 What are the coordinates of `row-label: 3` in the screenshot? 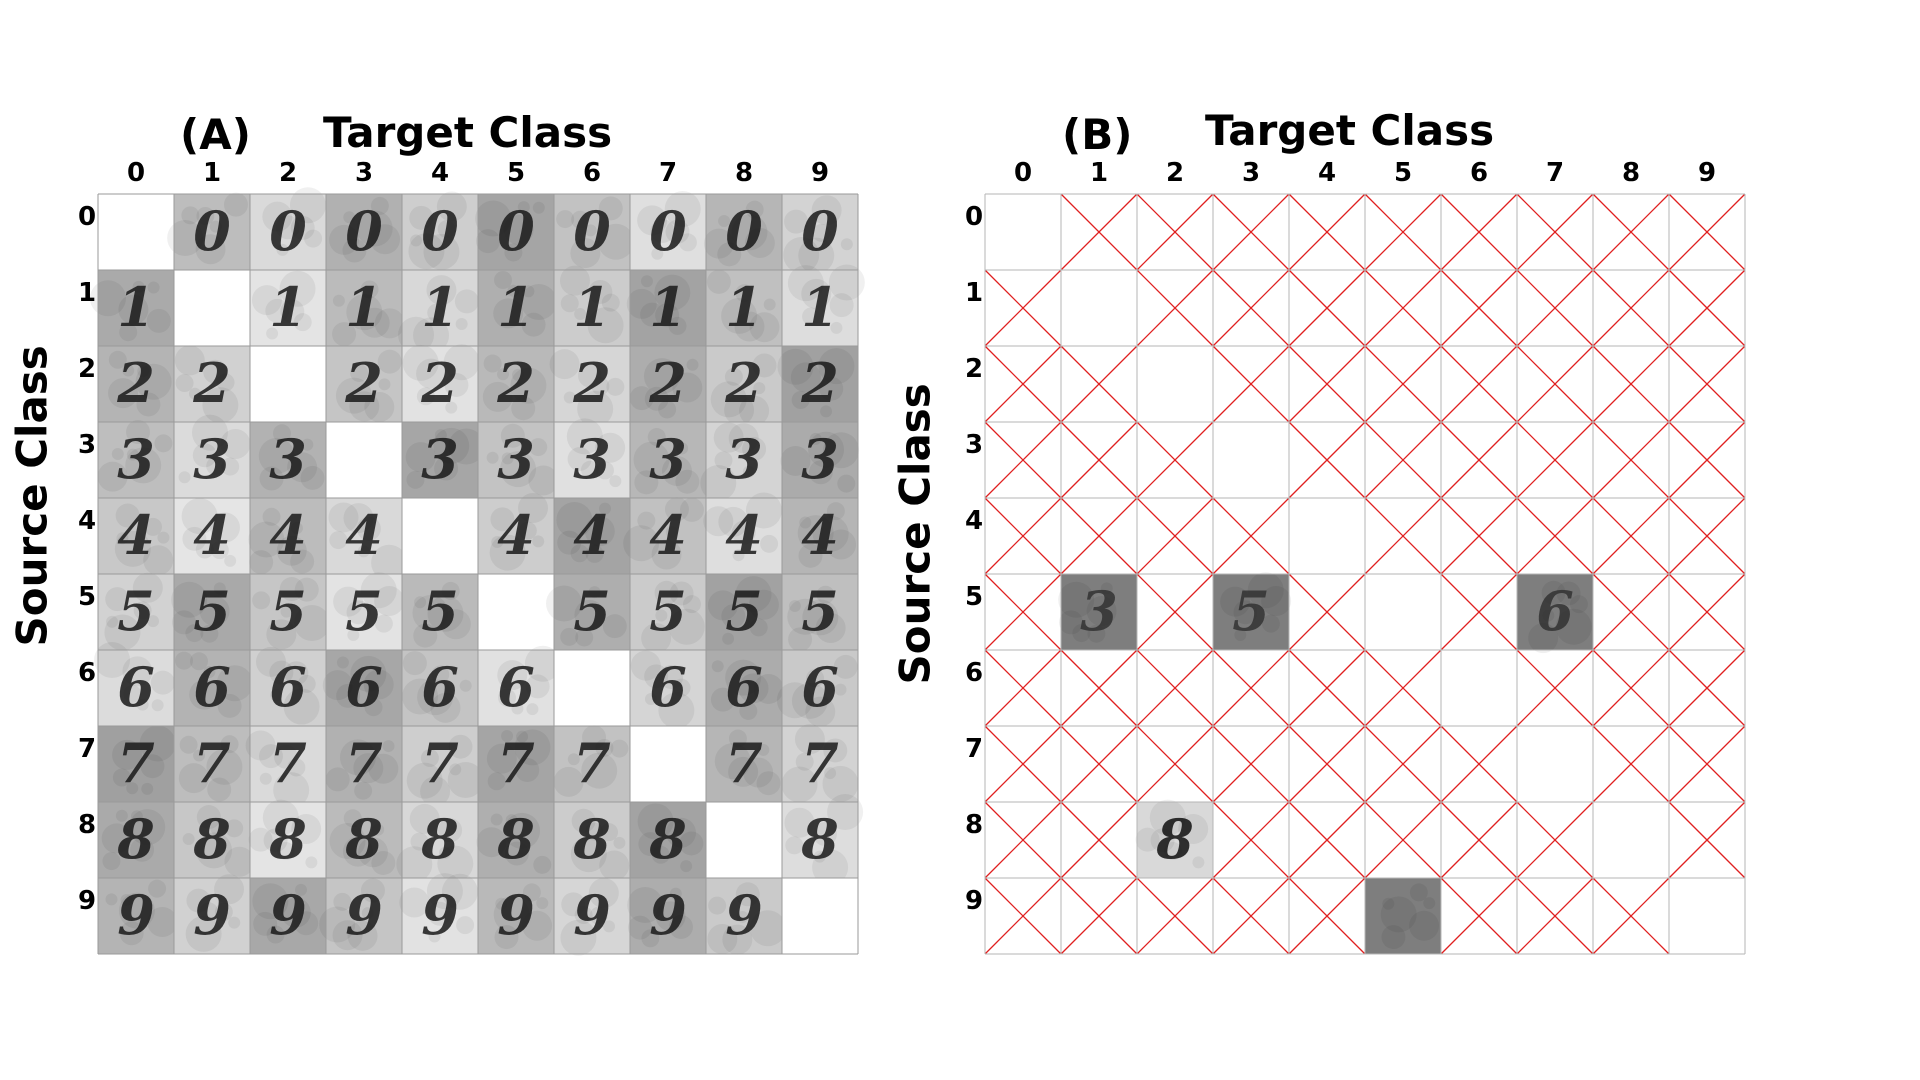 It's located at (87, 445).